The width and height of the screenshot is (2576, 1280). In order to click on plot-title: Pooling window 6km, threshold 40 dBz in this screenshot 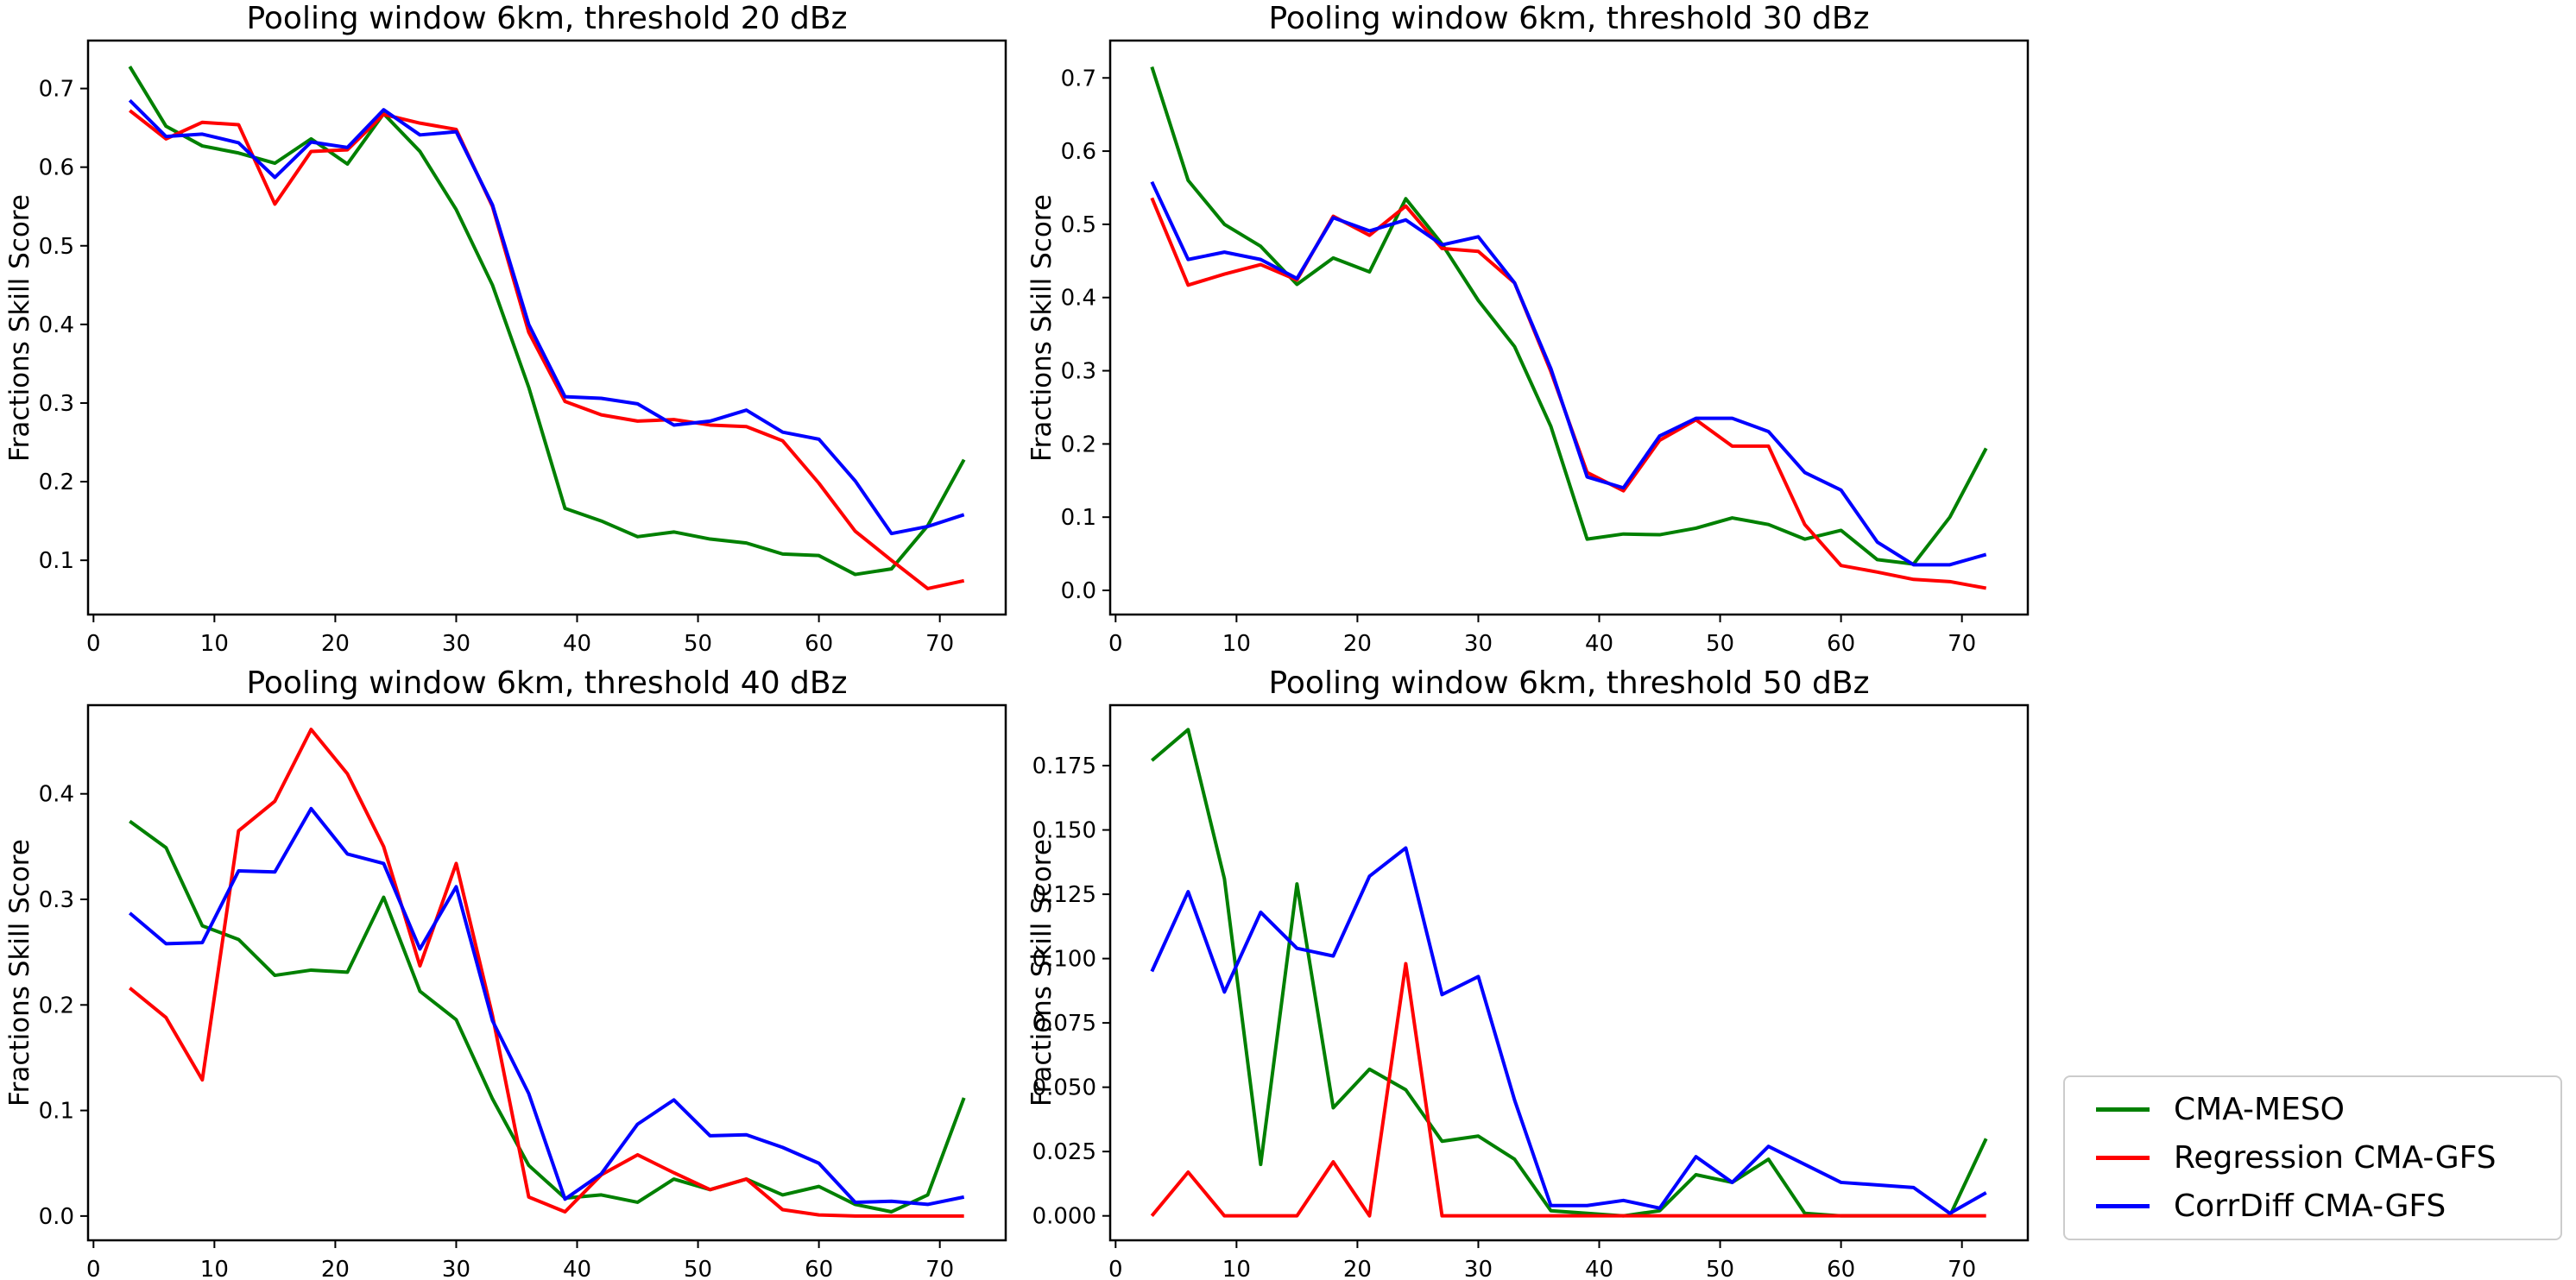, I will do `click(547, 683)`.